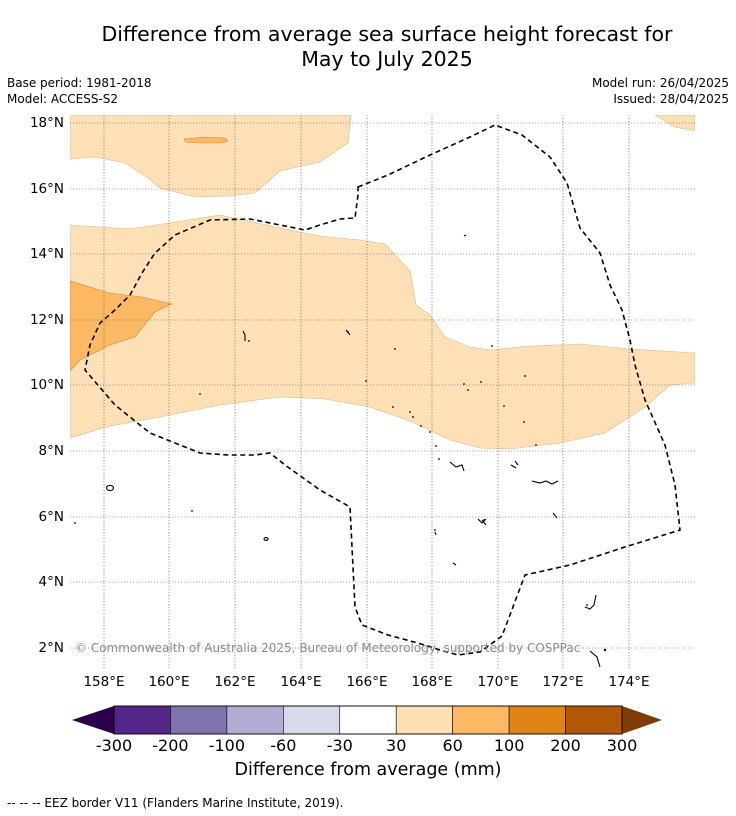 This screenshot has width=736, height=816. Describe the element at coordinates (432, 682) in the screenshot. I see `longitude-label: 168°E` at that location.